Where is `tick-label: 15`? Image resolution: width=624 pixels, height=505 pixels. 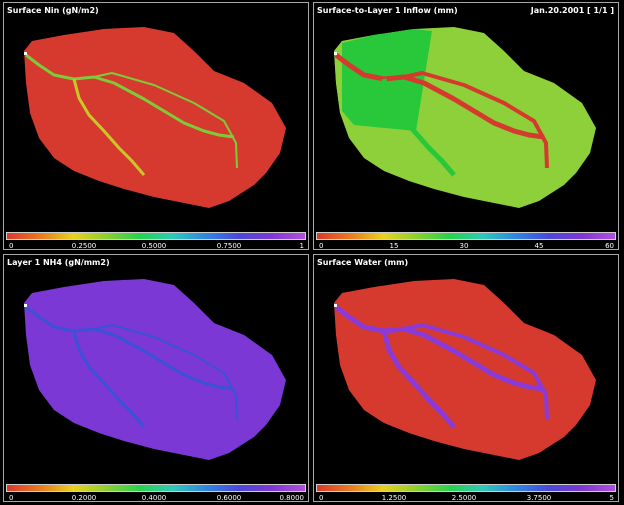 tick-label: 15 is located at coordinates (394, 246).